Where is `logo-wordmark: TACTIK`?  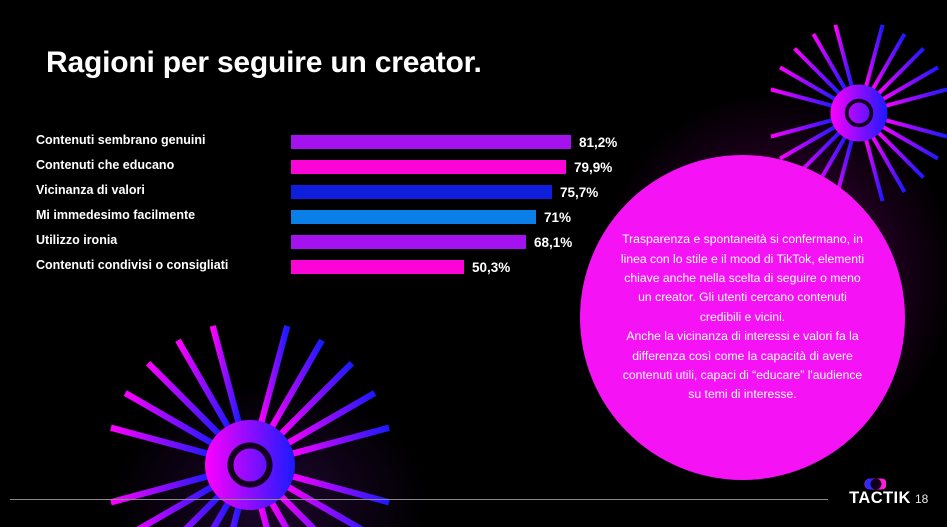
logo-wordmark: TACTIK is located at coordinates (880, 498).